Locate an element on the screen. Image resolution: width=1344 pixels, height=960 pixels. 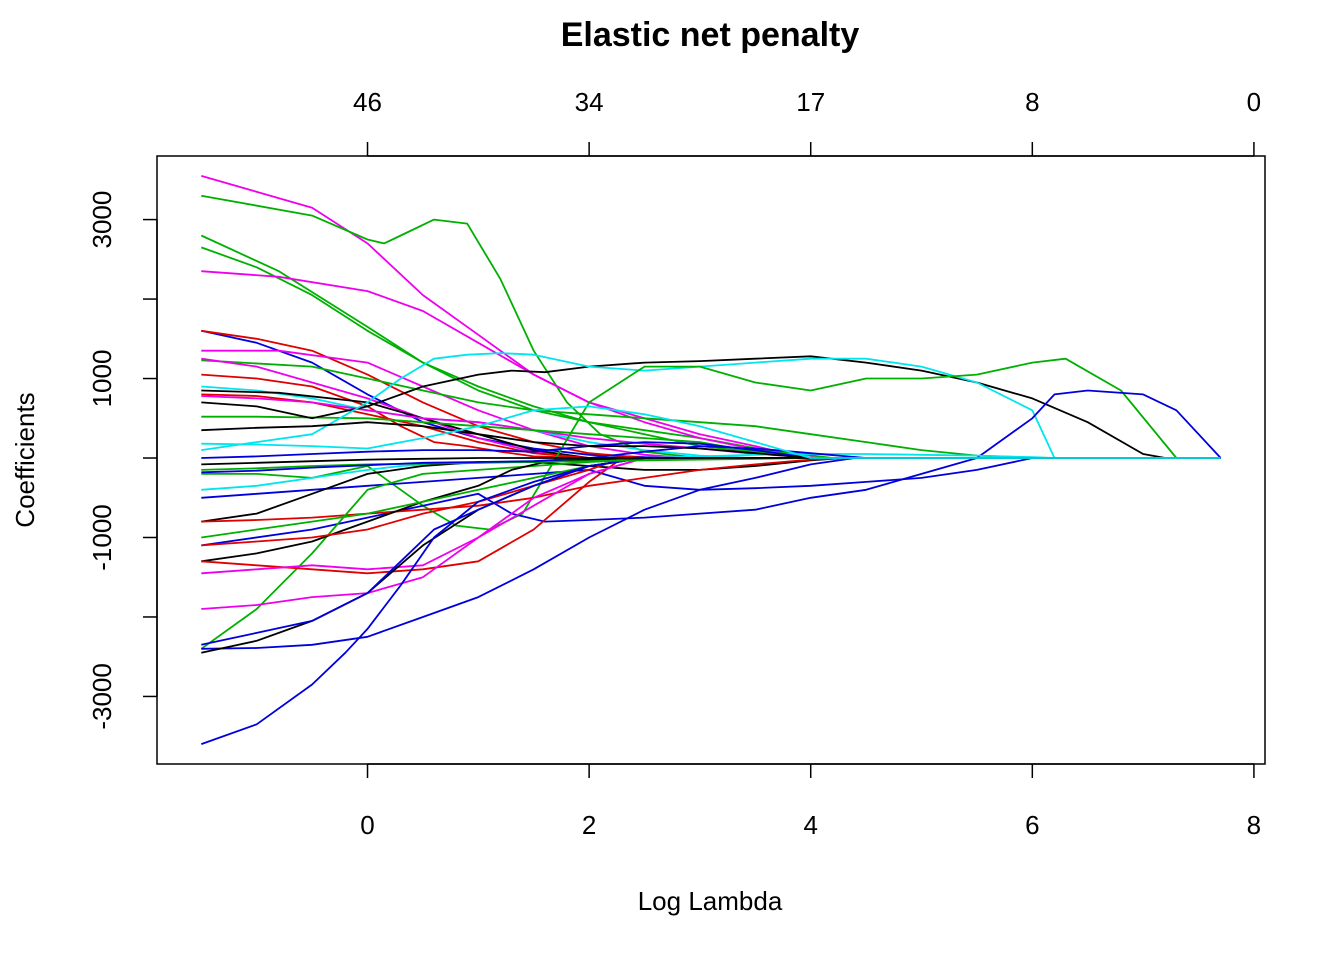
y-tick-label: -1000 is located at coordinates (102, 537).